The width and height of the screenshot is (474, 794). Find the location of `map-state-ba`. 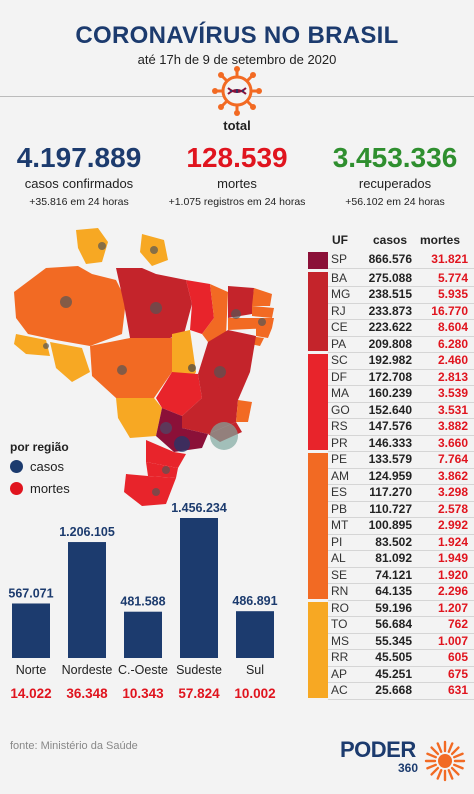

map-state-ba is located at coordinates (227, 365).